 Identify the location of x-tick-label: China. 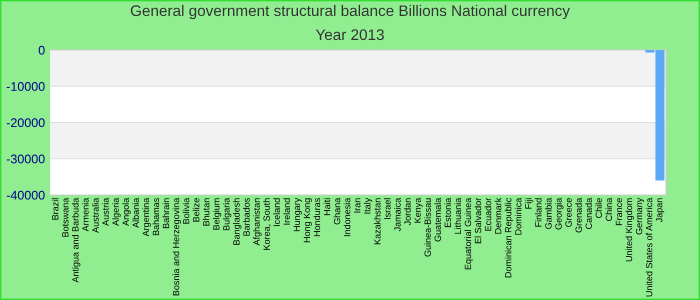
(608, 209).